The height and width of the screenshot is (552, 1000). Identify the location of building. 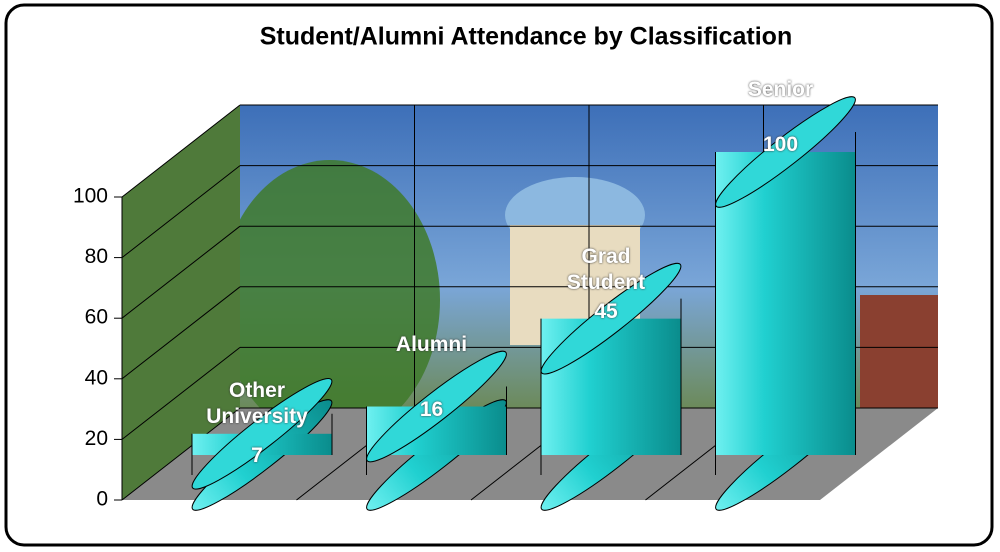
(899, 351).